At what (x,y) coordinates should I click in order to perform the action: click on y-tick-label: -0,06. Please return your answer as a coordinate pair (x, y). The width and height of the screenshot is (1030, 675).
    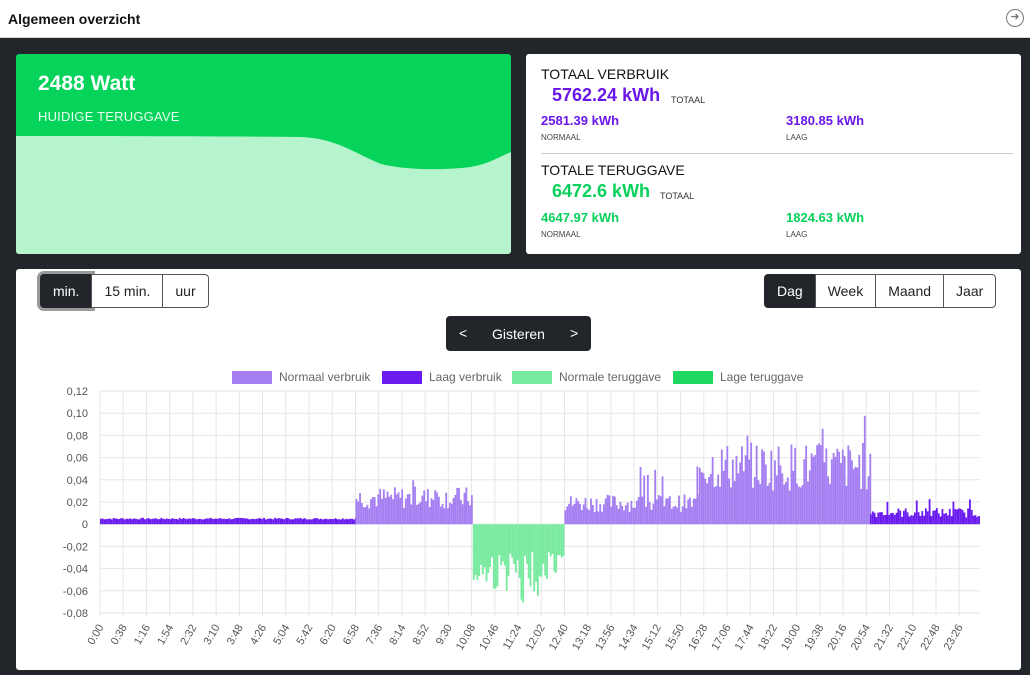
    Looking at the image, I should click on (75, 592).